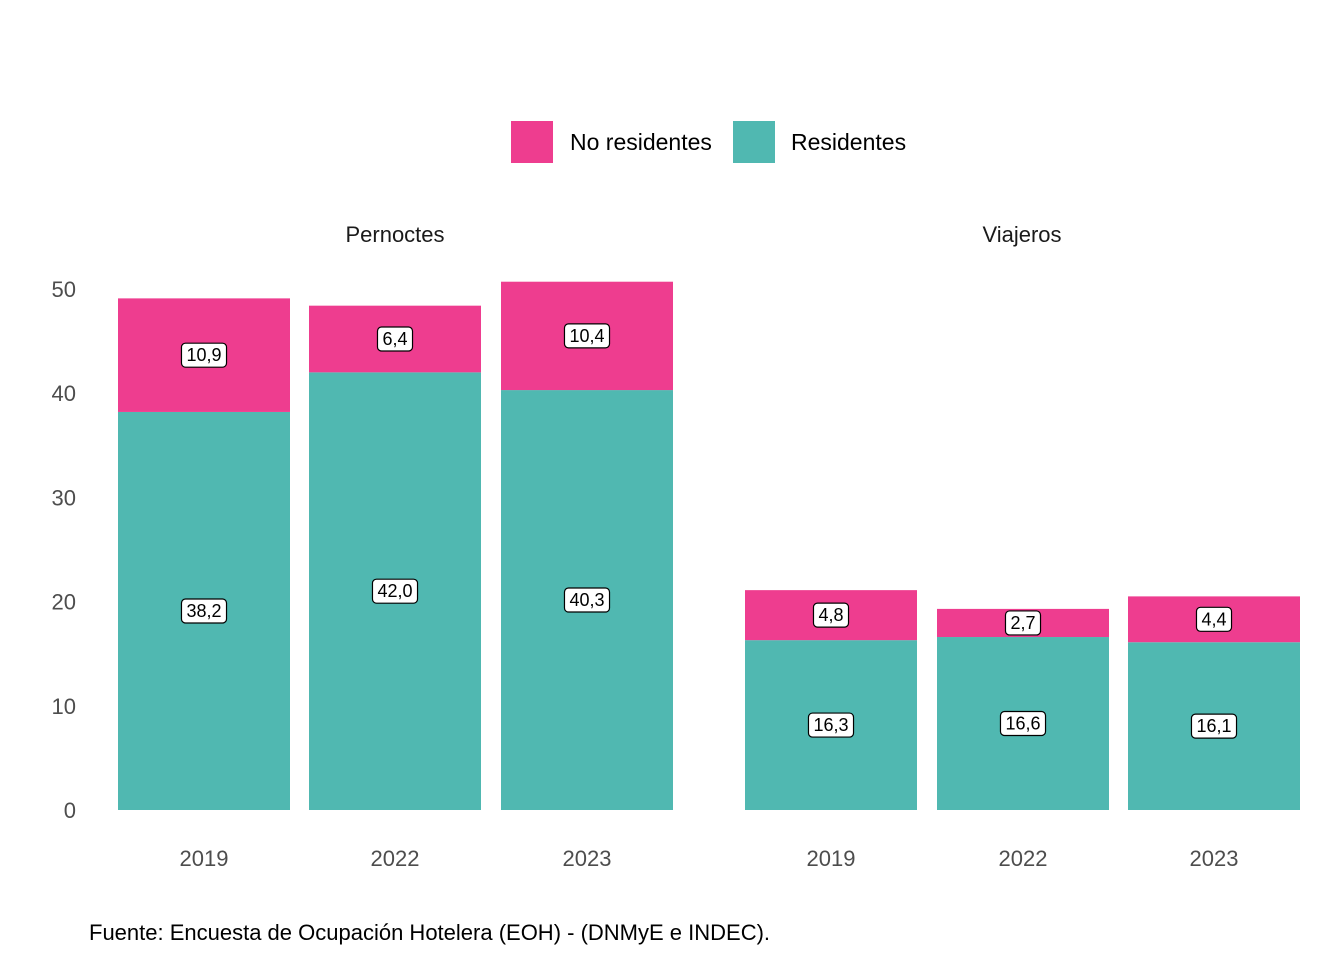  I want to click on y-tick-label: 50, so click(64, 289).